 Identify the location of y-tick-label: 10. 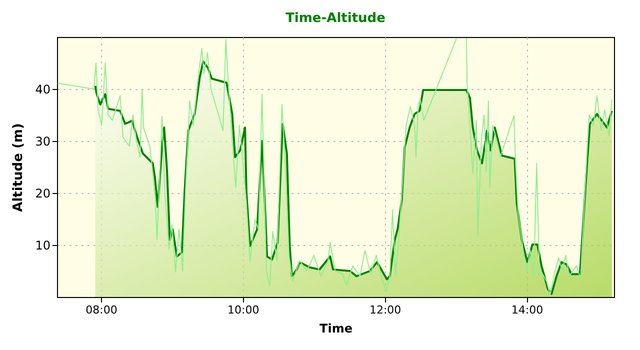
(42, 245).